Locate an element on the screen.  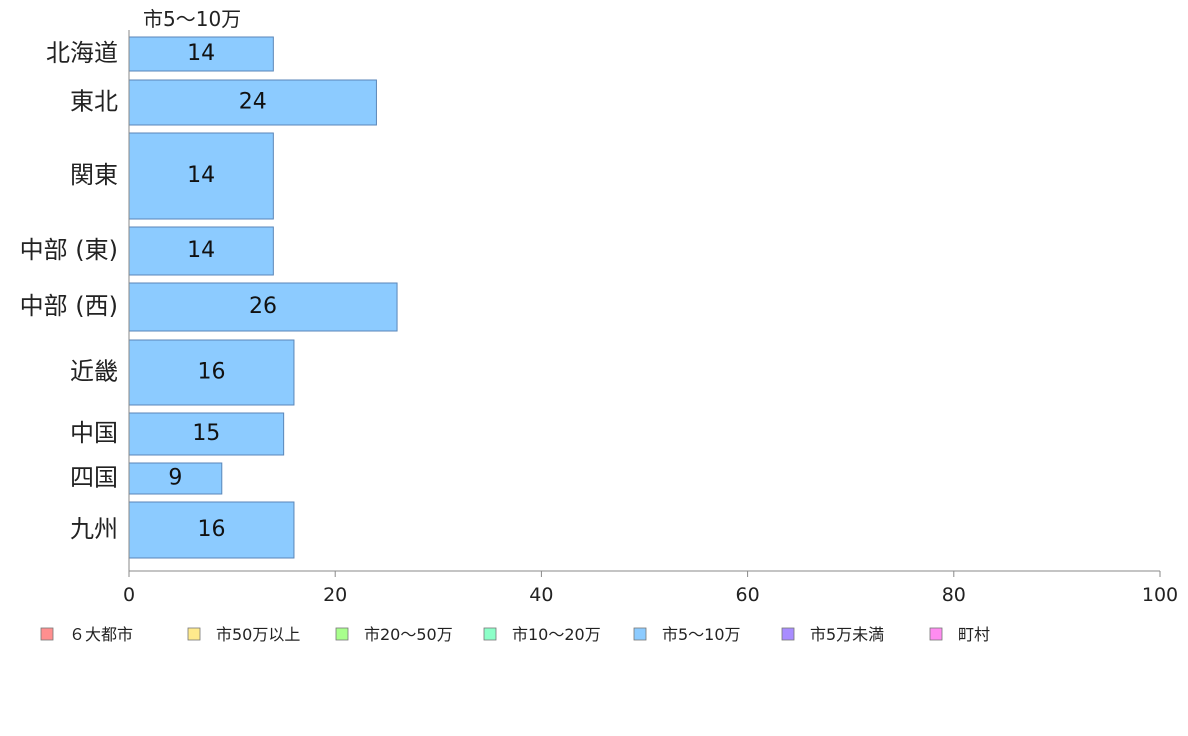
category-label: 九州 is located at coordinates (94, 529).